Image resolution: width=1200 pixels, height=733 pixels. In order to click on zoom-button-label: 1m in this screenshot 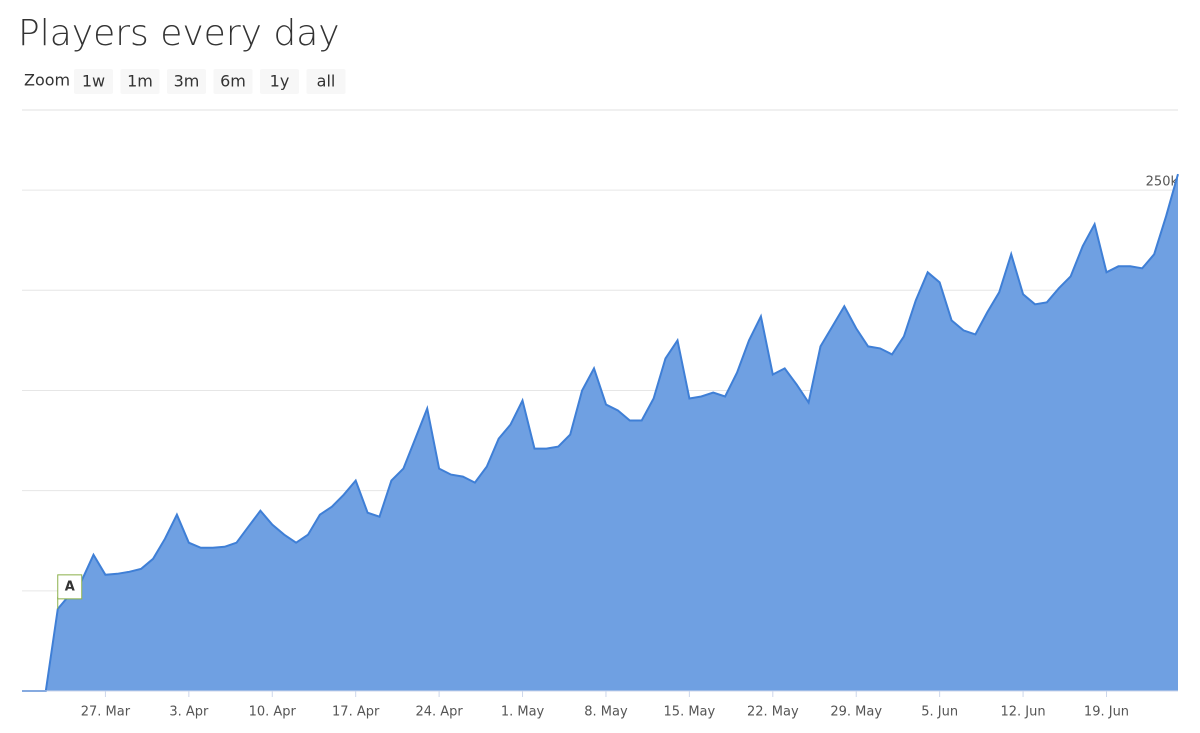, I will do `click(140, 81)`.